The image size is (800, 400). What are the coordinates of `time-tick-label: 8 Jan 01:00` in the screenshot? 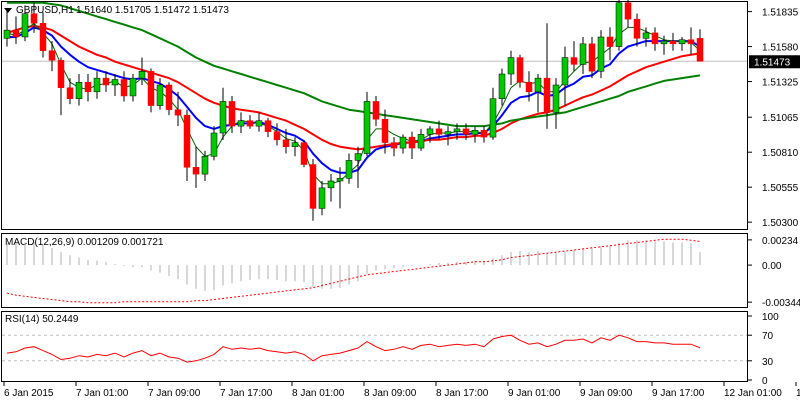 It's located at (318, 393).